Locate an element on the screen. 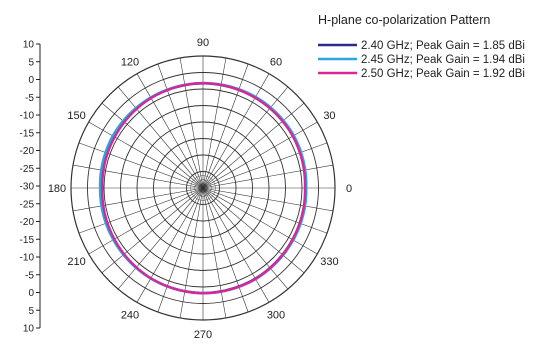 The width and height of the screenshot is (552, 354). radial-axis: 10 5 0 -5 -10 -15 -20 -25 -30 -25 -20 -15 -10 -5 0 5 10 is located at coordinates (30, 187).